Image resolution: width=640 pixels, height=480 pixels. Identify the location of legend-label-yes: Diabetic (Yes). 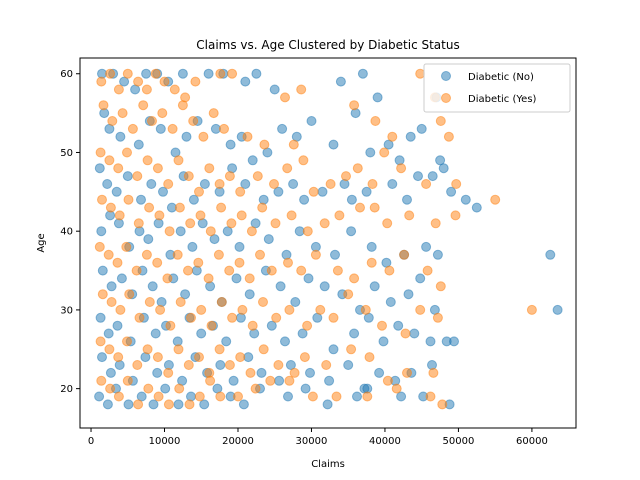
(502, 99).